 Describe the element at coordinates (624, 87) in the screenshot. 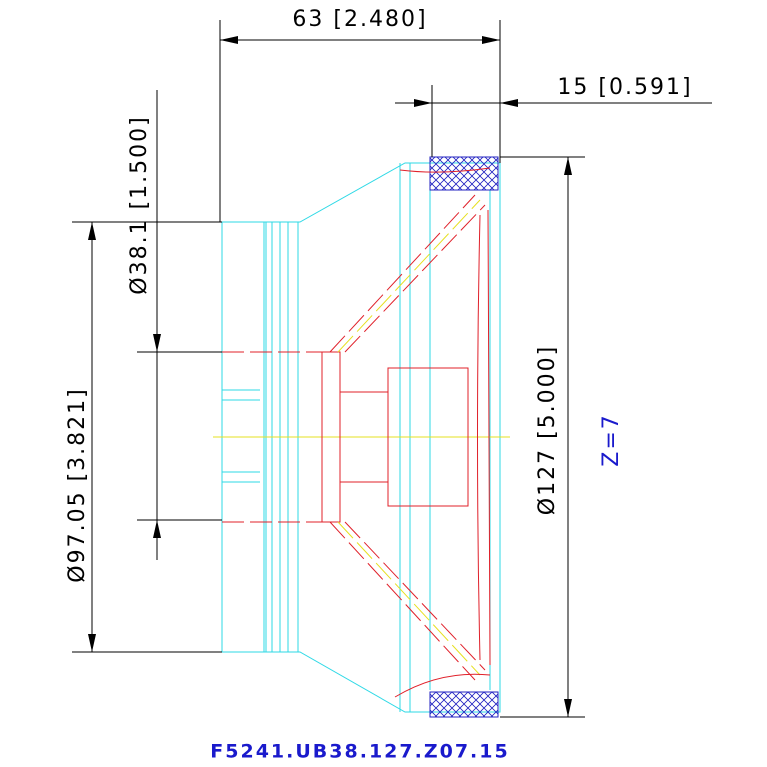

I see `dim-flange: 15 [0.591]` at that location.